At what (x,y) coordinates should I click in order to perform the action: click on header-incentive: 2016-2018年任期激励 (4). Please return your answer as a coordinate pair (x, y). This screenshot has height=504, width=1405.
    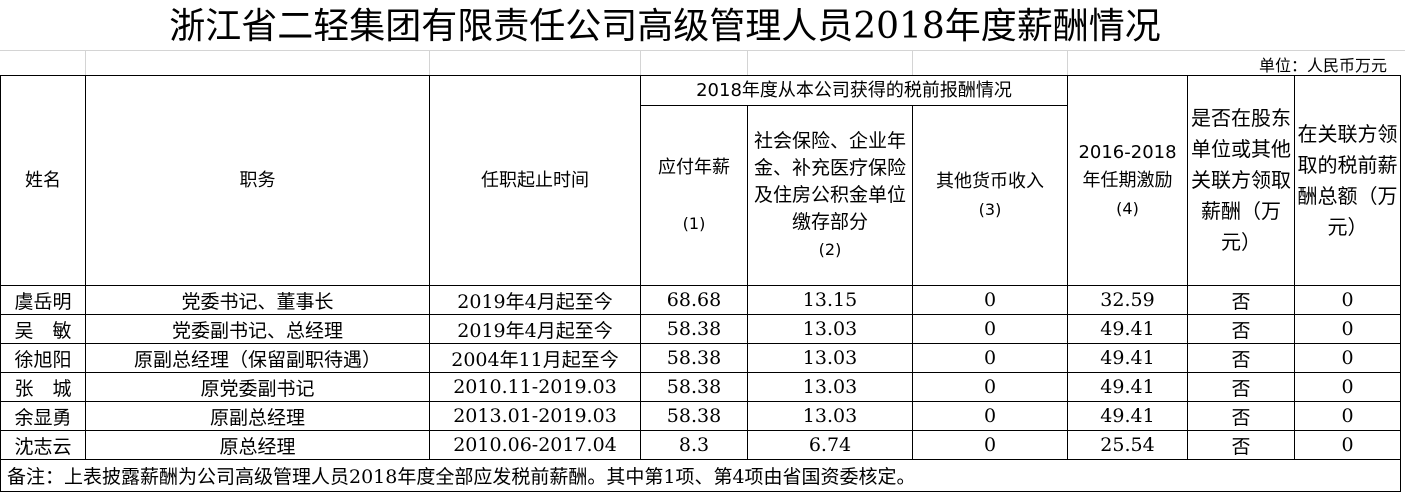
    Looking at the image, I should click on (1127, 180).